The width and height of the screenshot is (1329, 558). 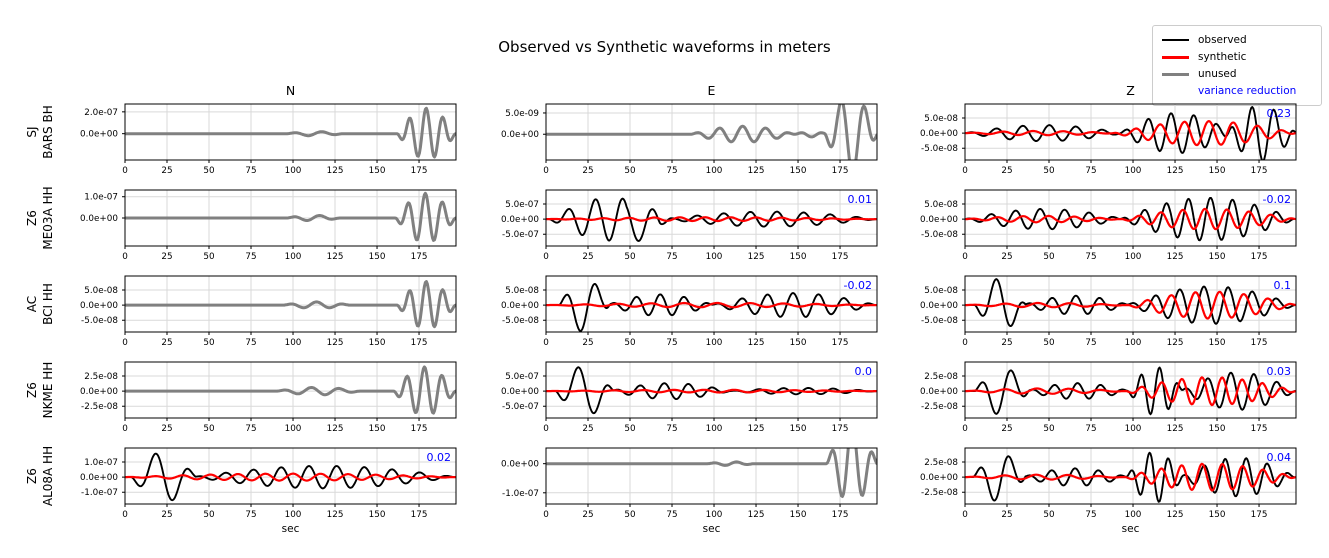 What do you see at coordinates (1131, 529) in the screenshot?
I see `x-axis-label-Z: sec` at bounding box center [1131, 529].